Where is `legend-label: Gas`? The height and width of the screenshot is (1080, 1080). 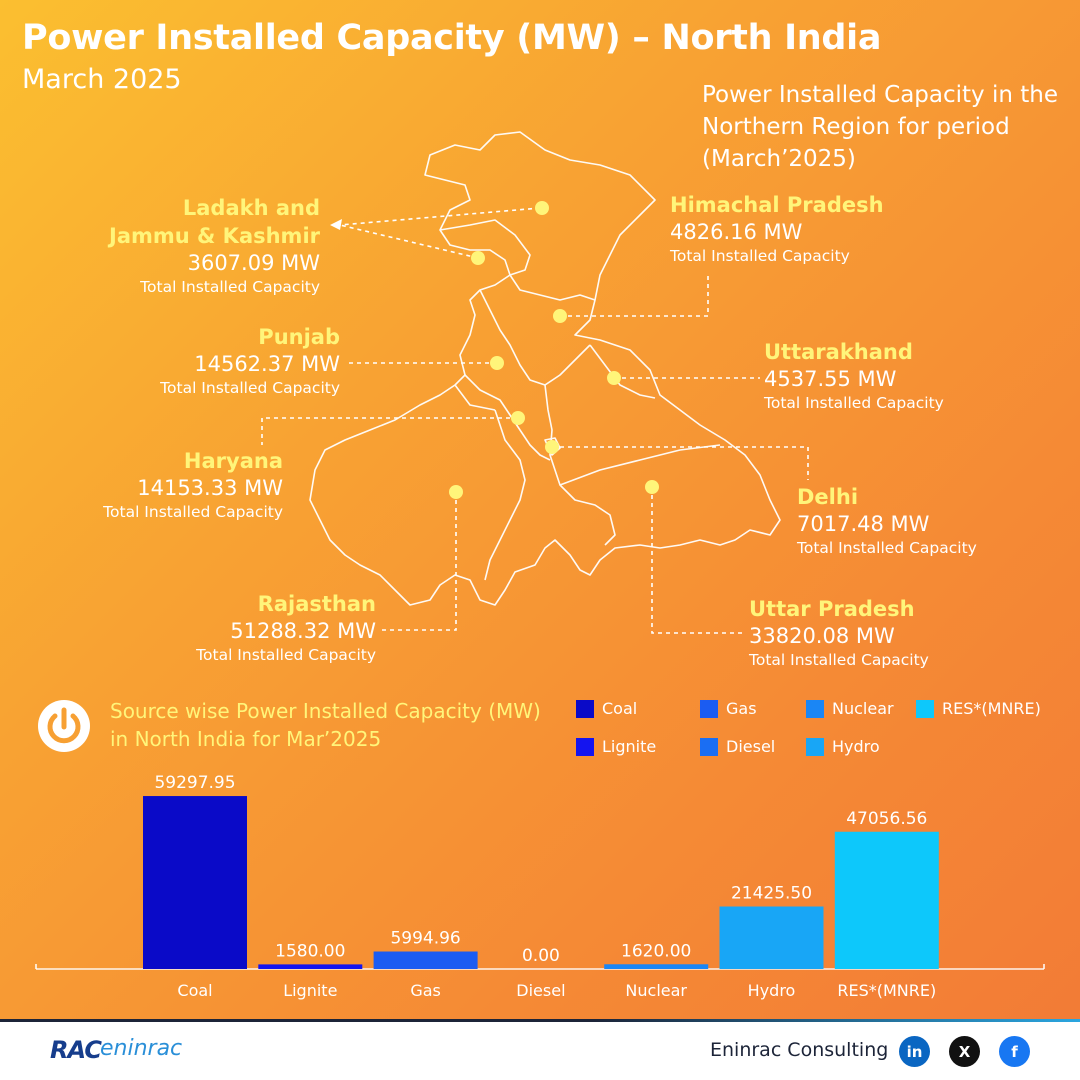 legend-label: Gas is located at coordinates (741, 708).